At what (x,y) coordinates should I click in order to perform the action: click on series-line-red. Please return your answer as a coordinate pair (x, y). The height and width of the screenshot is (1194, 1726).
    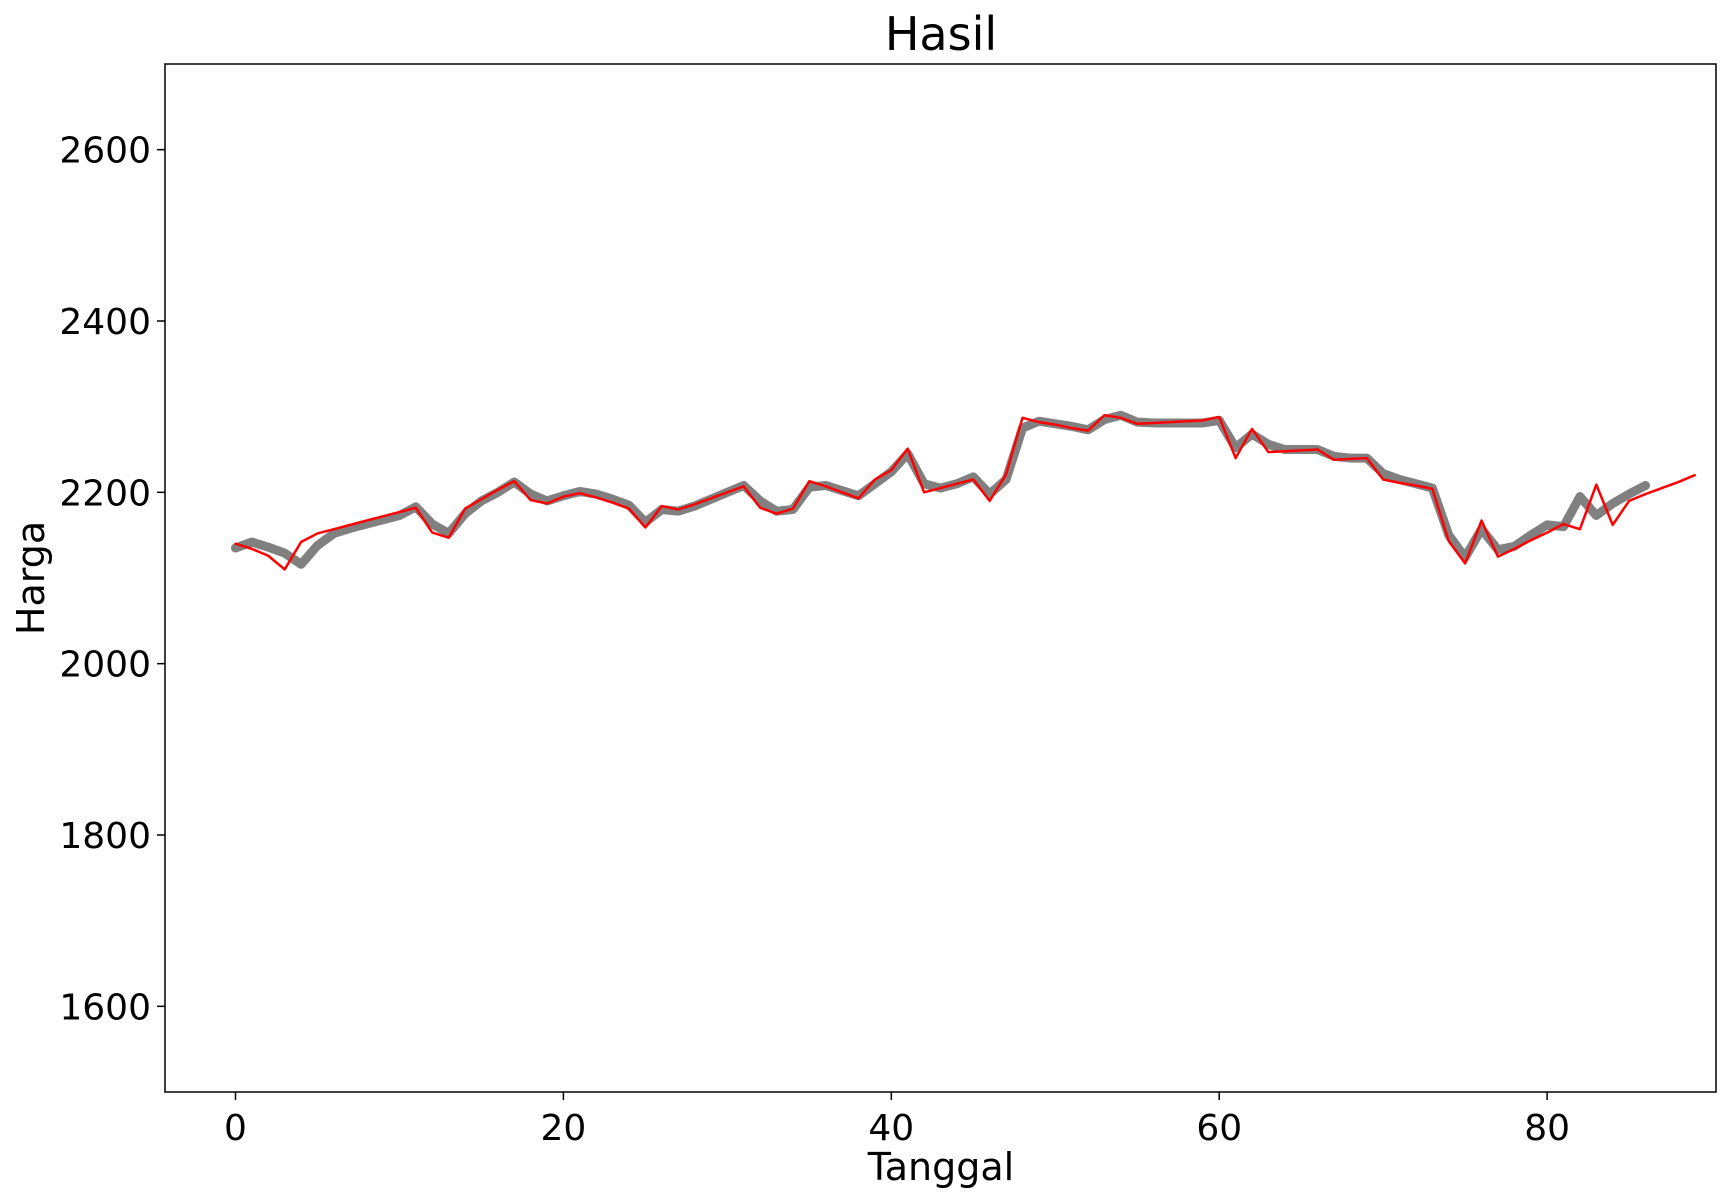
    Looking at the image, I should click on (965, 492).